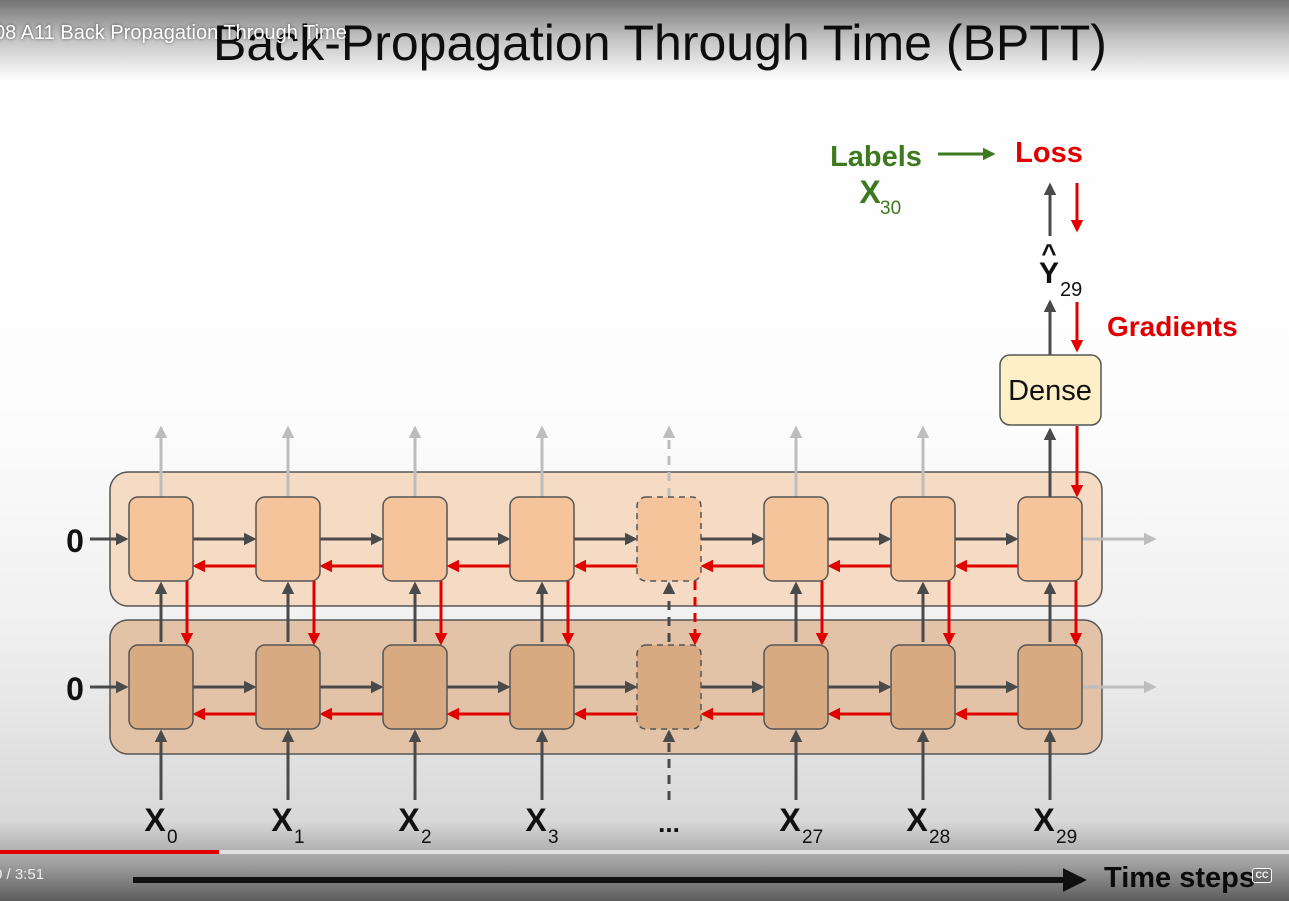  Describe the element at coordinates (1071, 290) in the screenshot. I see `prediction-subscript: 29` at that location.